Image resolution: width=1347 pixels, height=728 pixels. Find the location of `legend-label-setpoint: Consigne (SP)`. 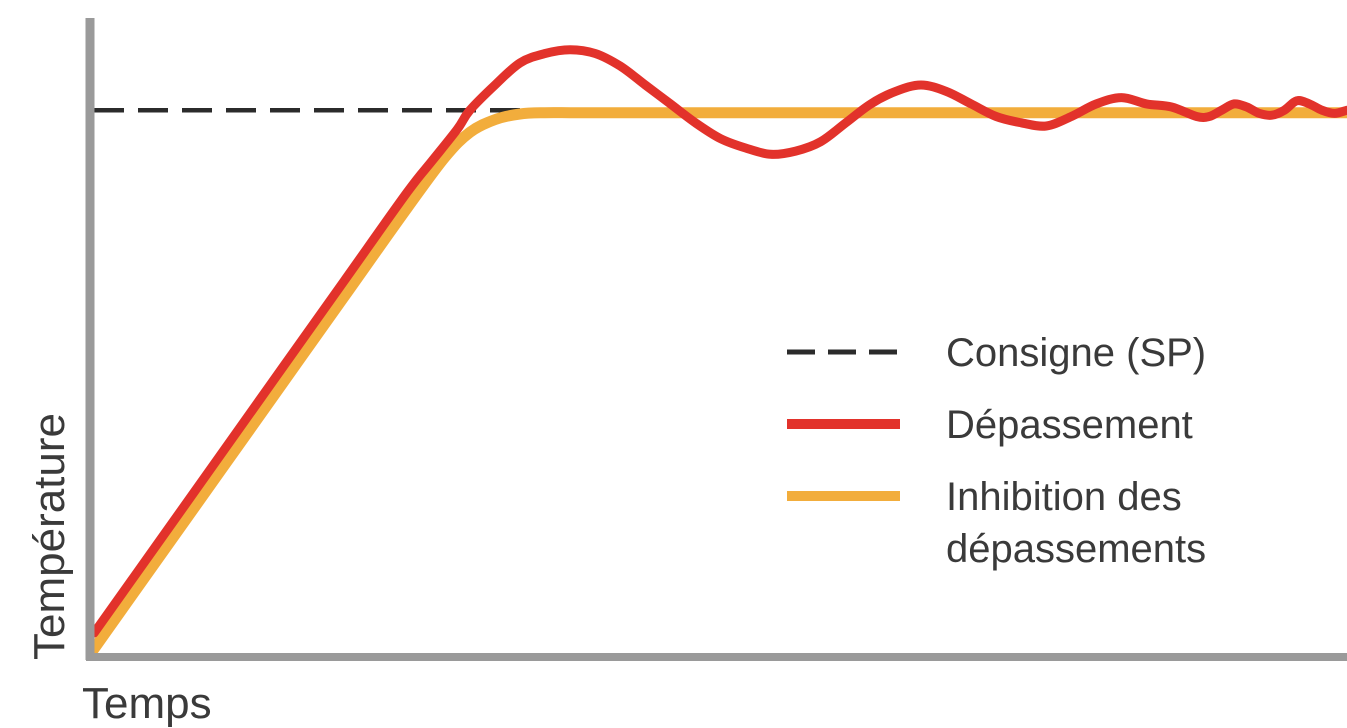

legend-label-setpoint: Consigne (SP) is located at coordinates (1076, 353).